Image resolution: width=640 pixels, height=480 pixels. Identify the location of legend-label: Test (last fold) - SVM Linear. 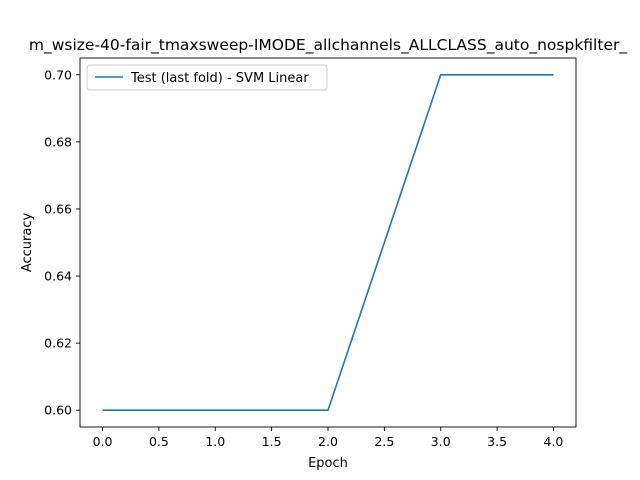
(219, 78).